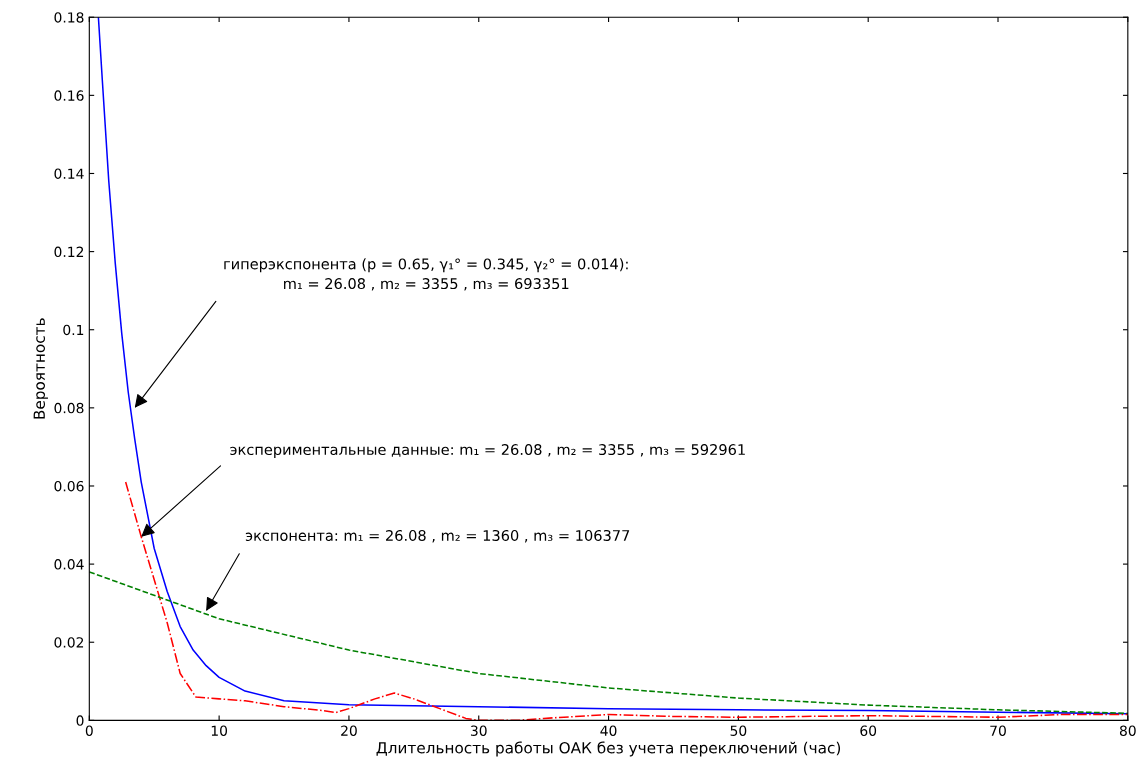 The image size is (1145, 783). Describe the element at coordinates (437, 536) in the screenshot. I see `annotation: экспонента: m₁ = 26.08 , m₂ = 1360 , m₃ = 106377` at that location.